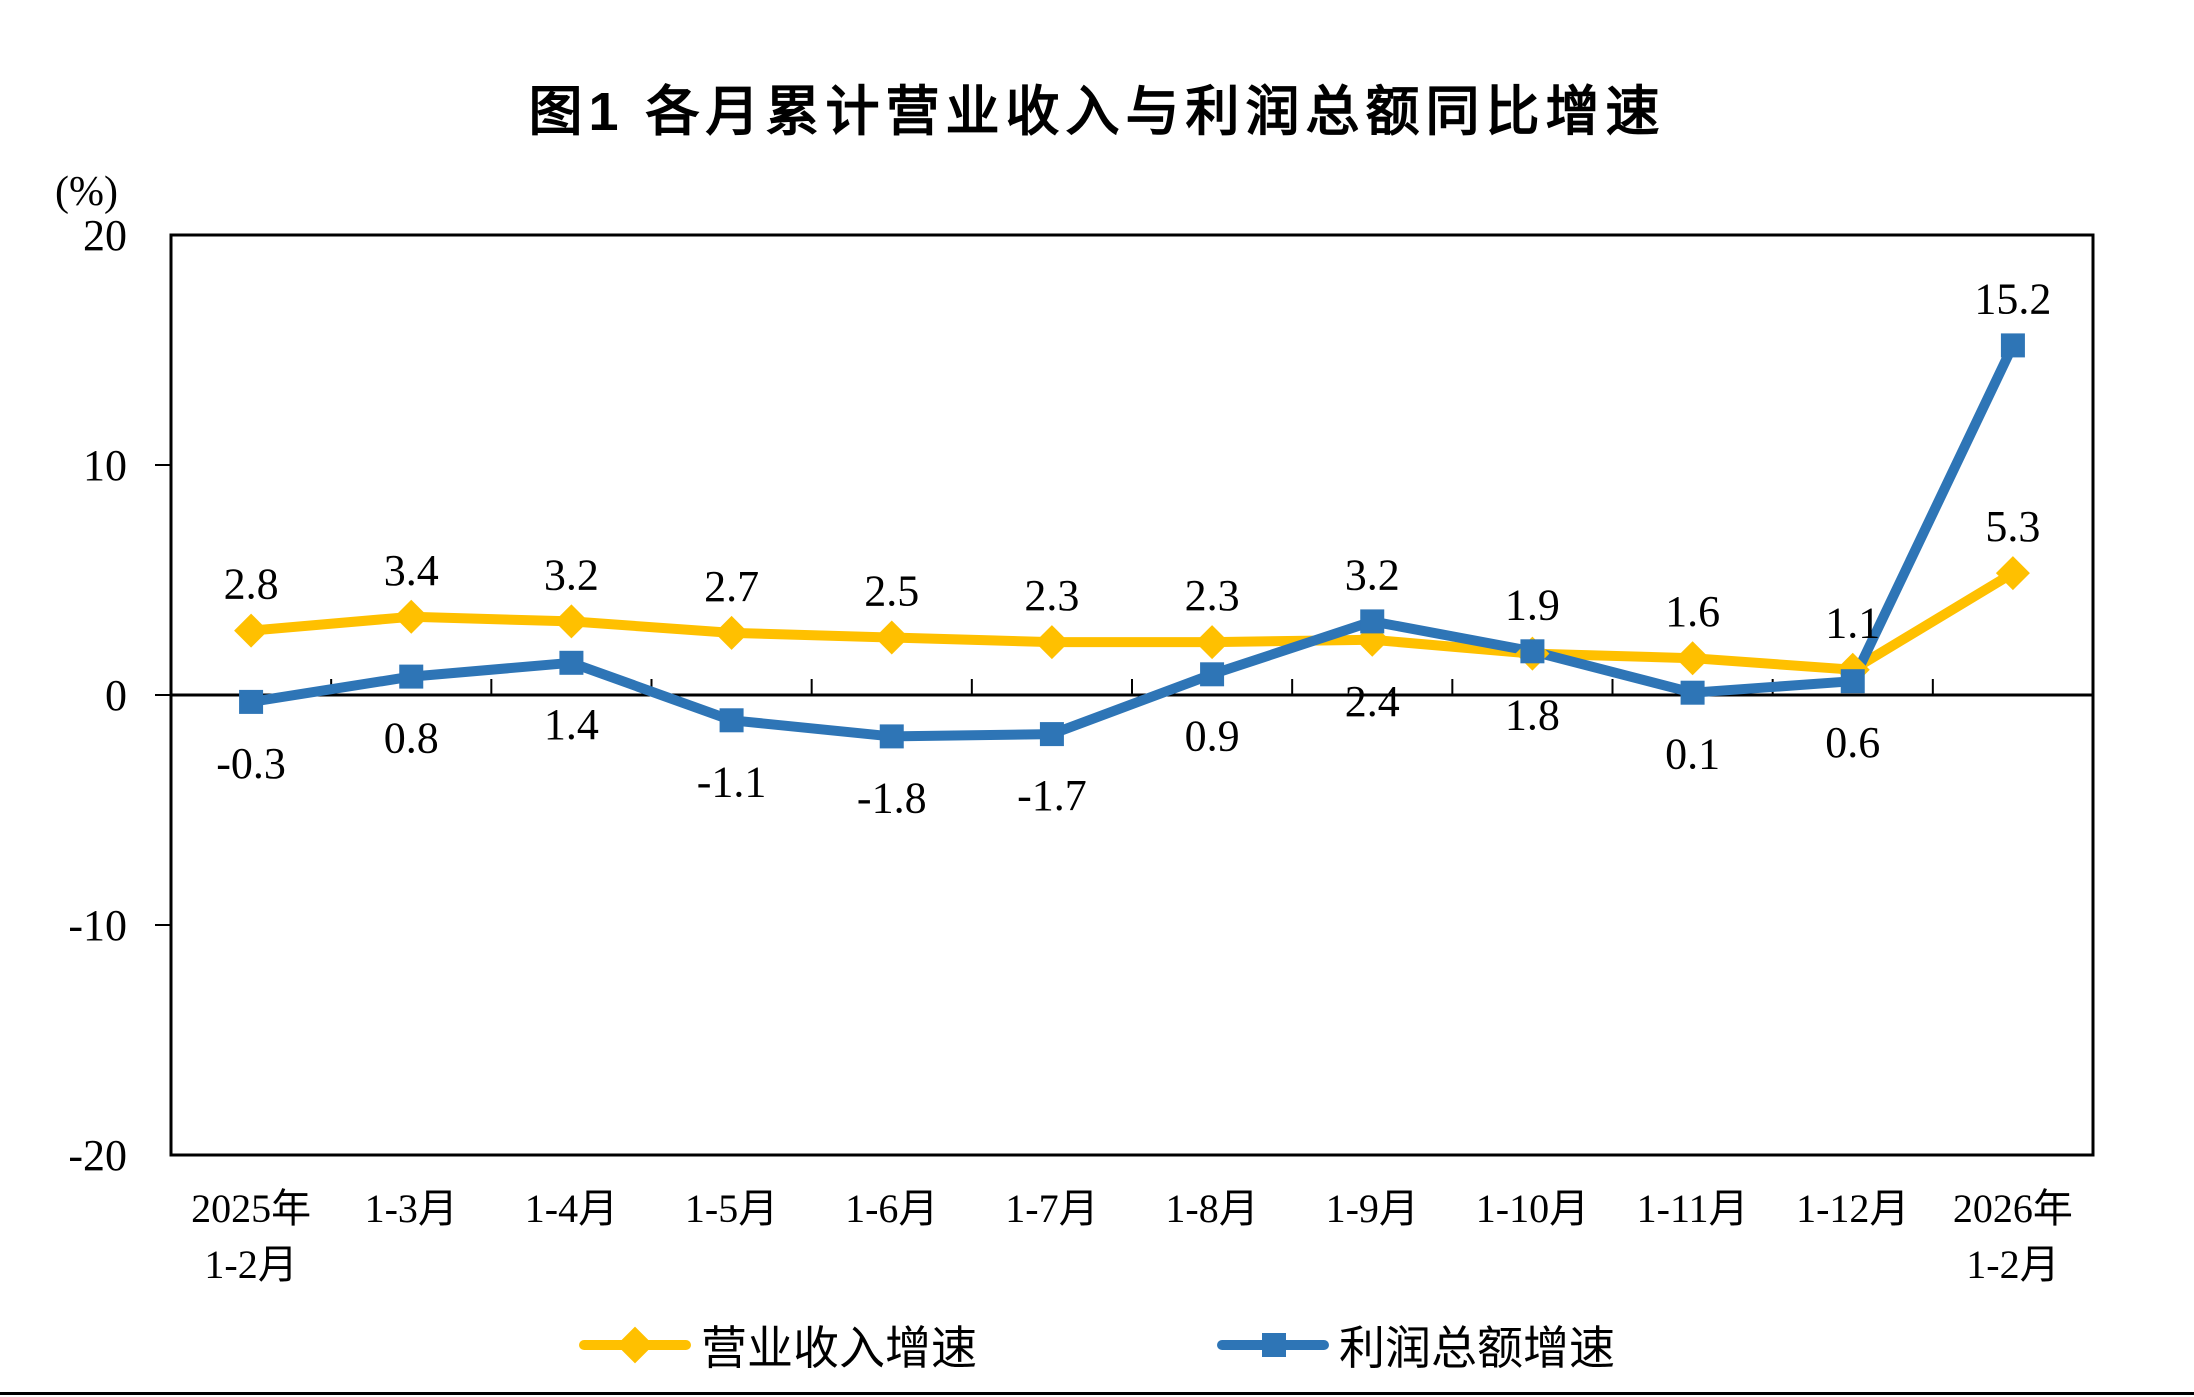  I want to click on data-label: -1.8, so click(892, 797).